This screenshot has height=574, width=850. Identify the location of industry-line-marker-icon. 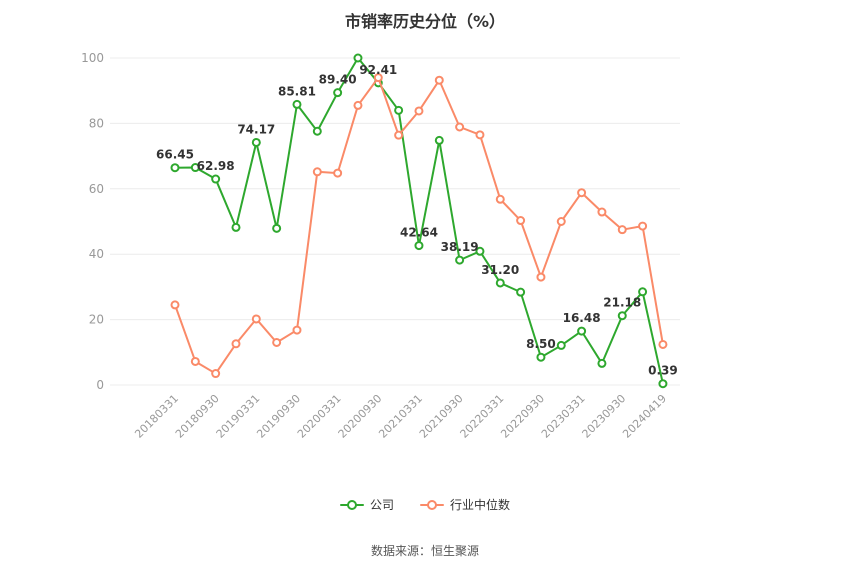
(432, 504).